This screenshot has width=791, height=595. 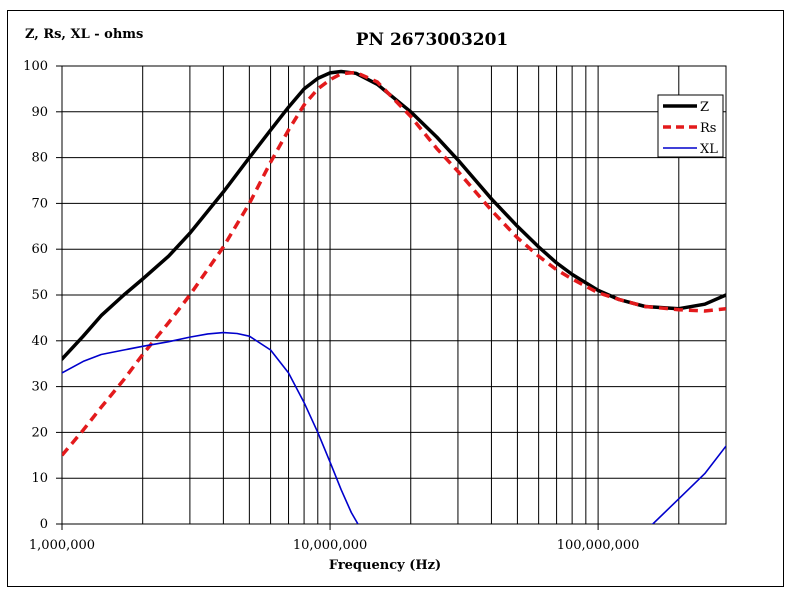 I want to click on legend-label-rs: Rs, so click(x=708, y=128).